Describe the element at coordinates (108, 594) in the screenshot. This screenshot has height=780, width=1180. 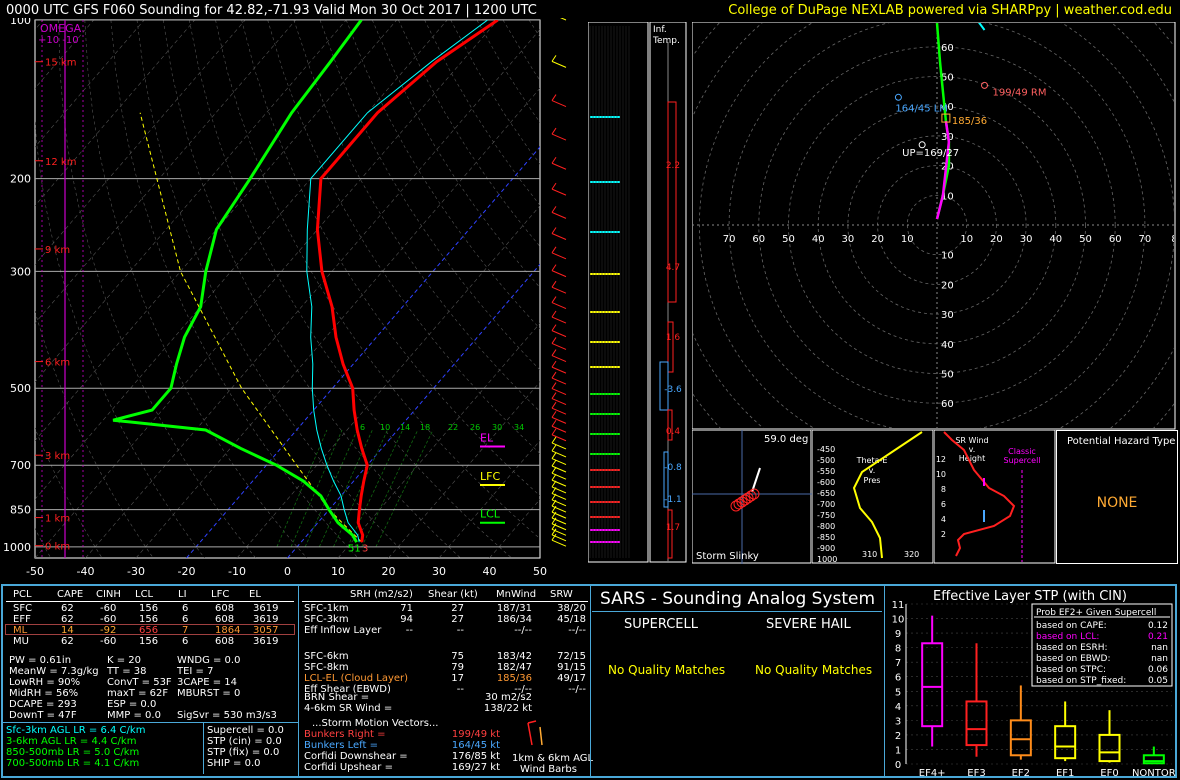
I see `parcel-header: CINH` at that location.